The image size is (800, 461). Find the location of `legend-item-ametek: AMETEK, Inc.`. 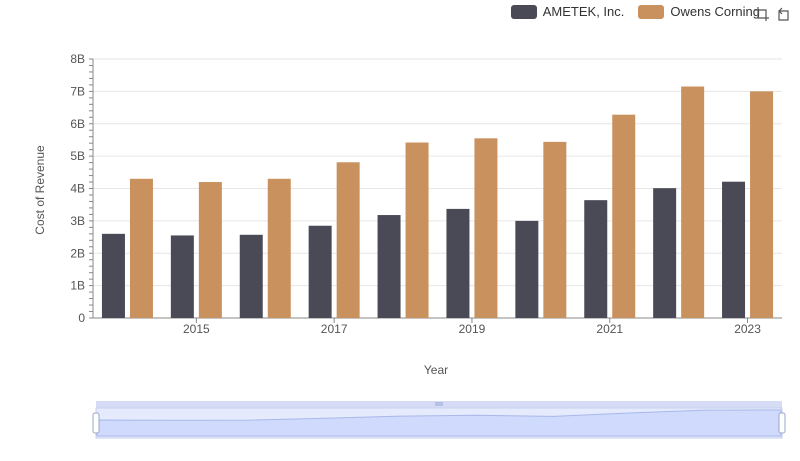

legend-item-ametek: AMETEK, Inc. is located at coordinates (567, 11).